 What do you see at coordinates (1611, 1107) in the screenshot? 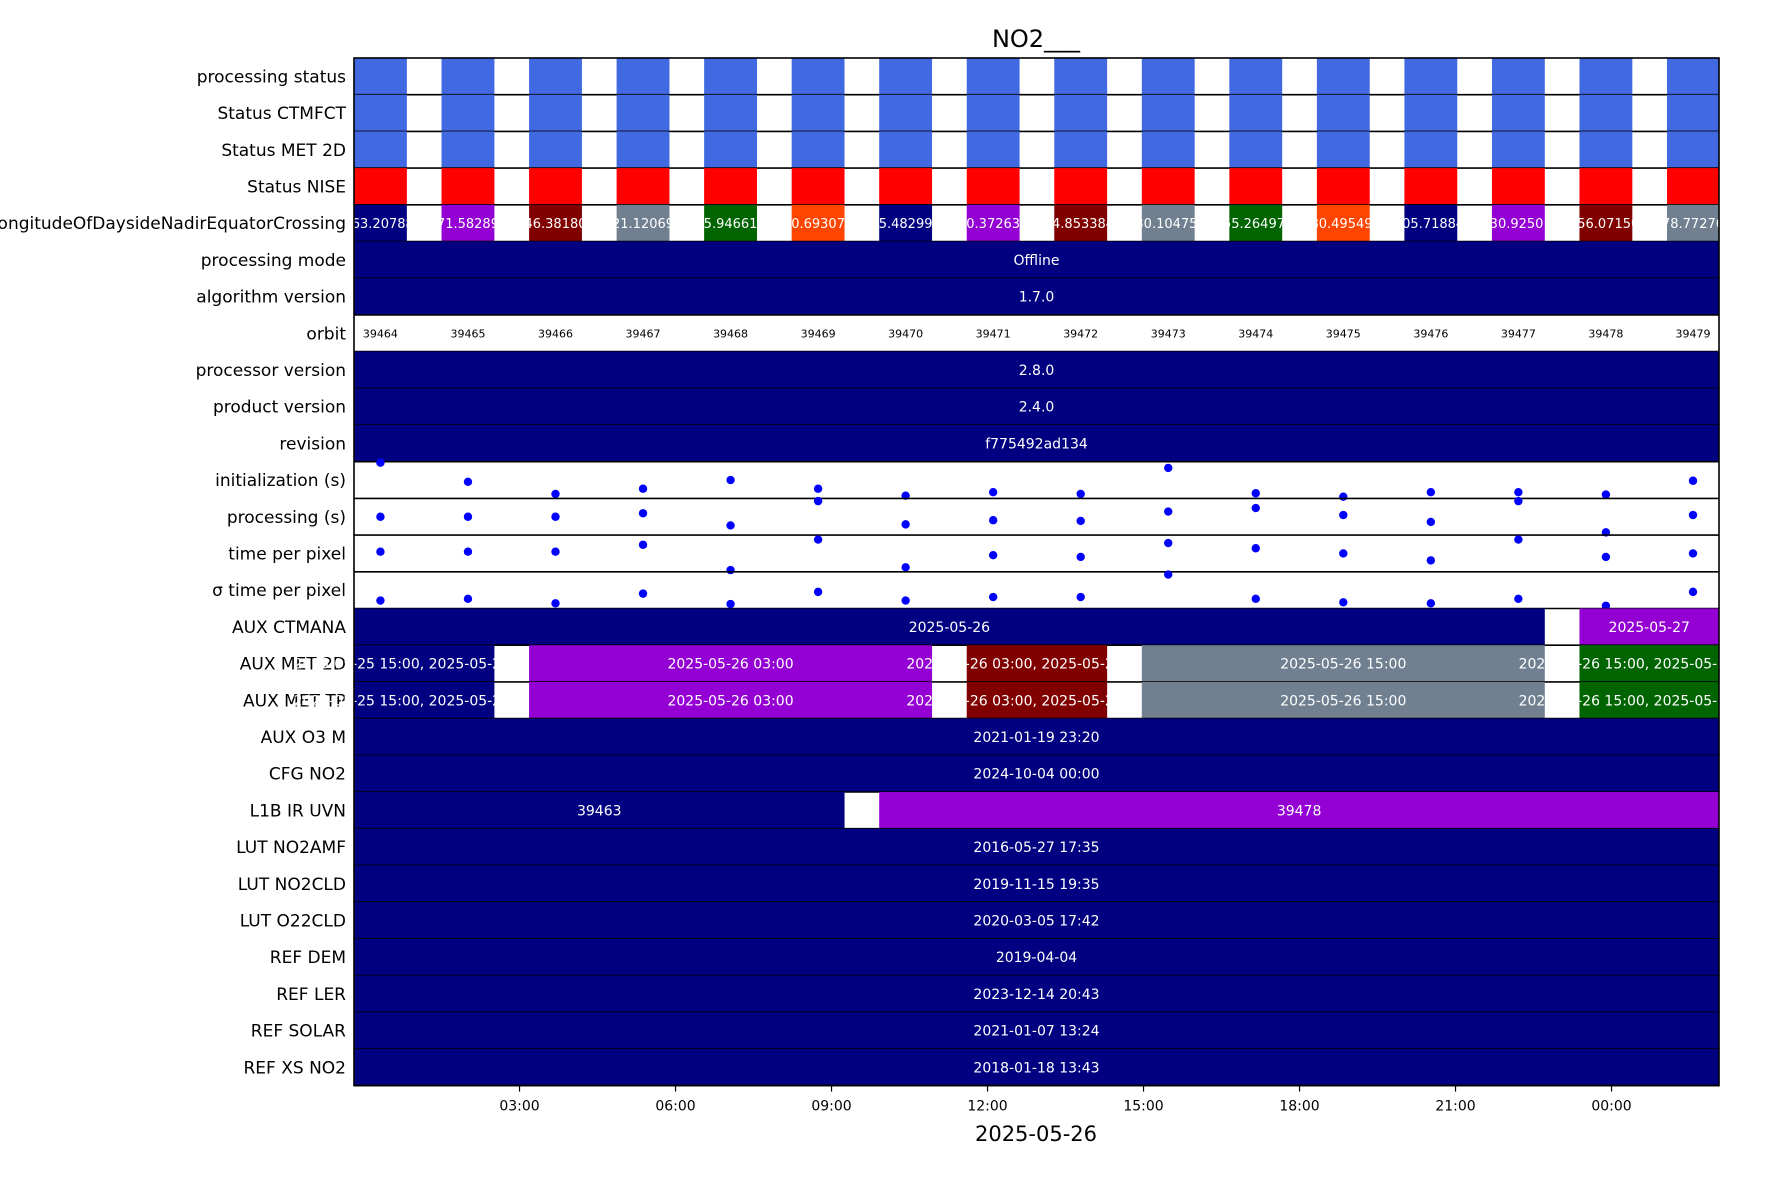
I see `x-tick-label: 00:00` at bounding box center [1611, 1107].